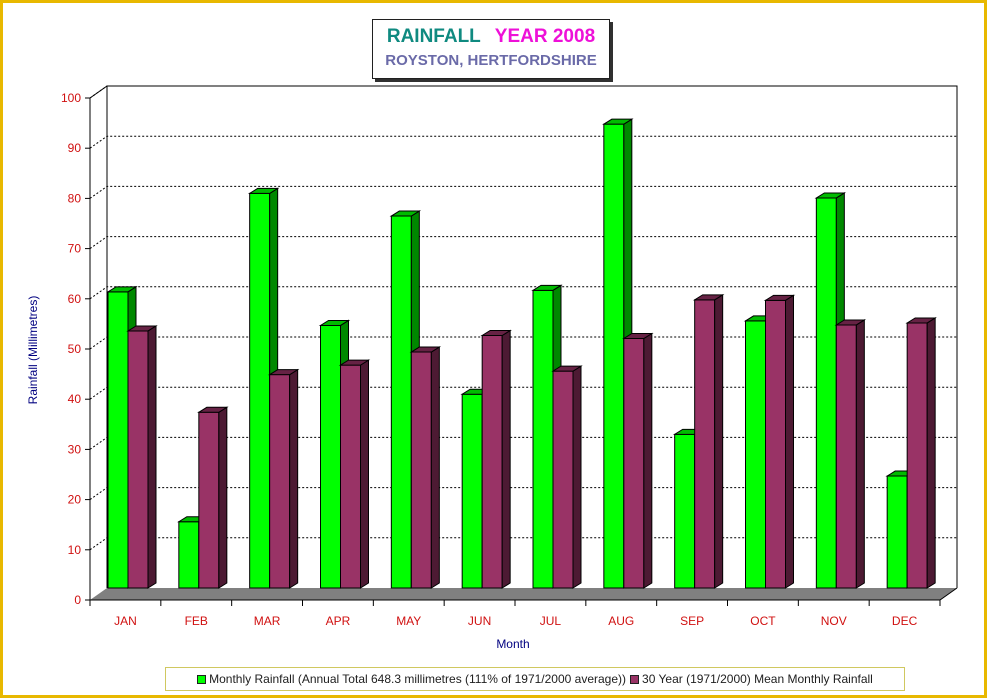 This screenshot has height=698, width=987. Describe the element at coordinates (834, 621) in the screenshot. I see `x-tick-label: NOV` at that location.